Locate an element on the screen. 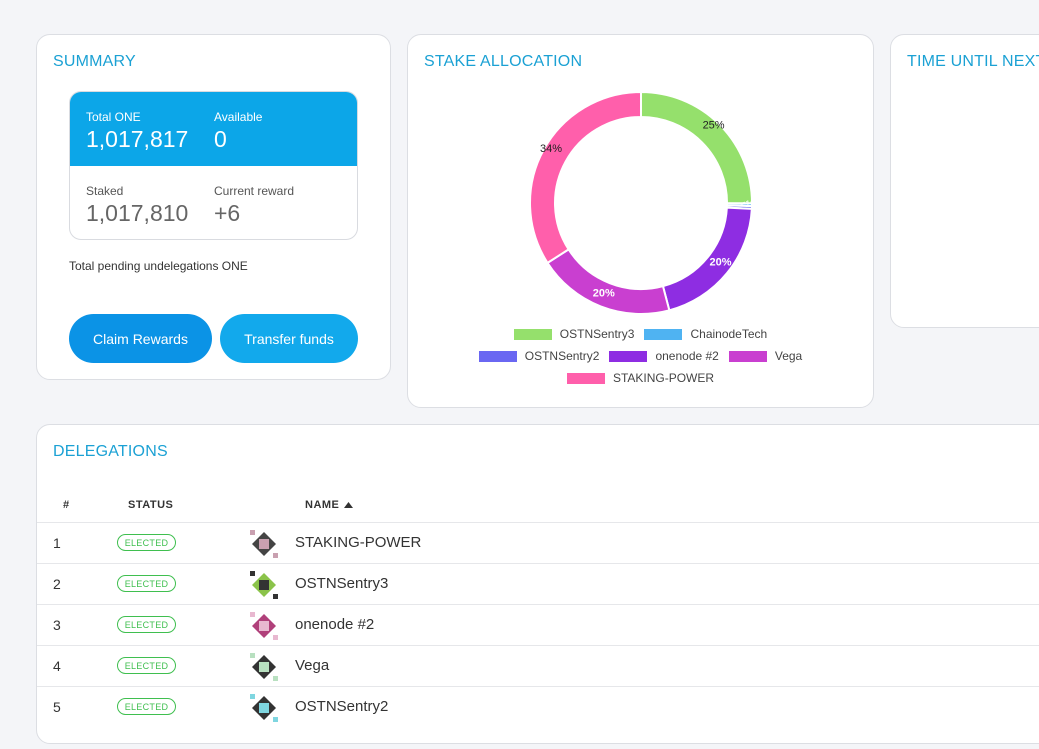 The width and height of the screenshot is (1039, 749). row-number: 2 is located at coordinates (57, 584).